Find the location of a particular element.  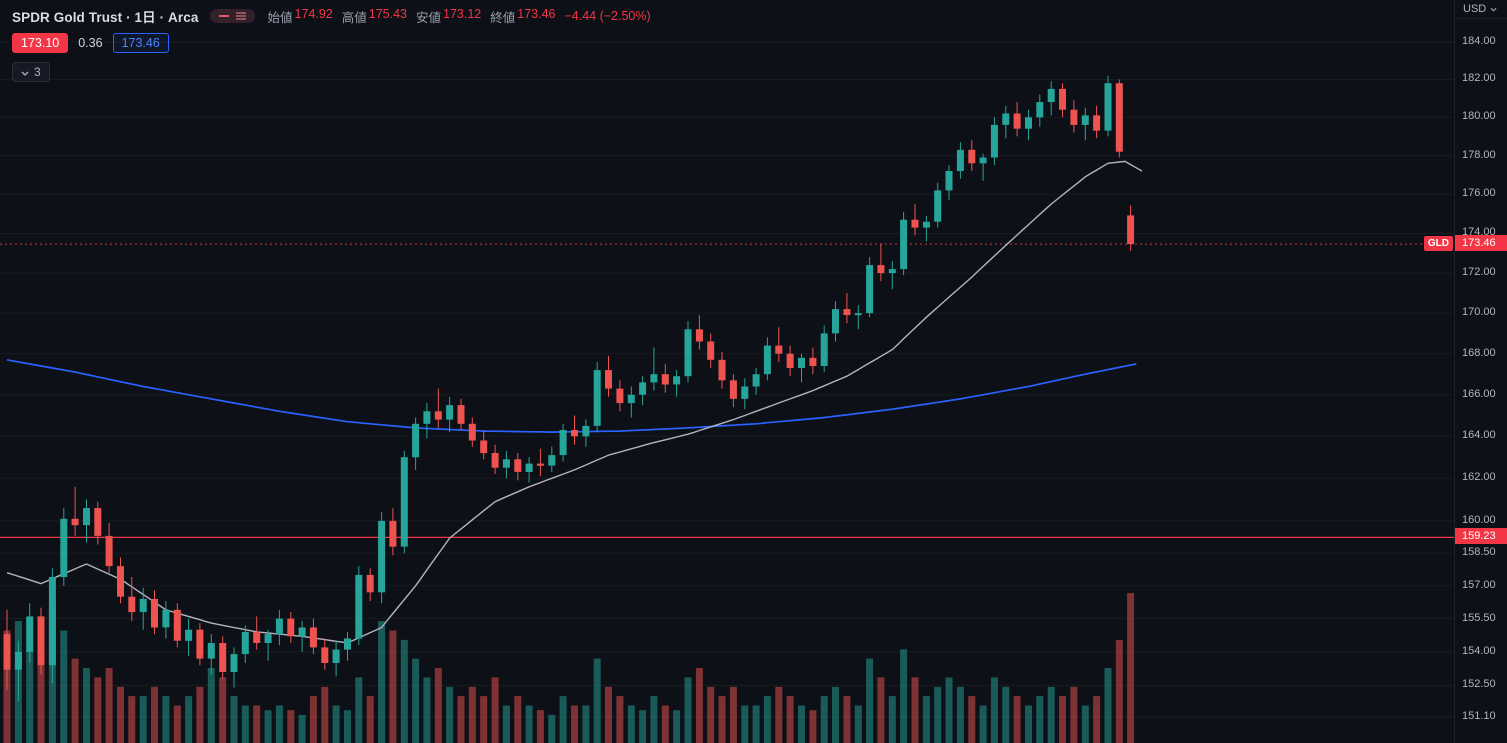

currency-selector: USD is located at coordinates (1481, 9).